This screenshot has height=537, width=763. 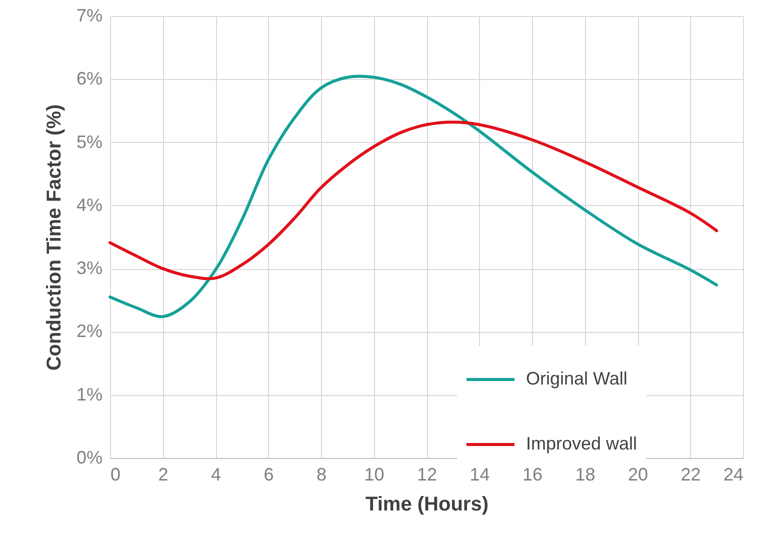 What do you see at coordinates (89, 78) in the screenshot?
I see `y-tick-label: 6%` at bounding box center [89, 78].